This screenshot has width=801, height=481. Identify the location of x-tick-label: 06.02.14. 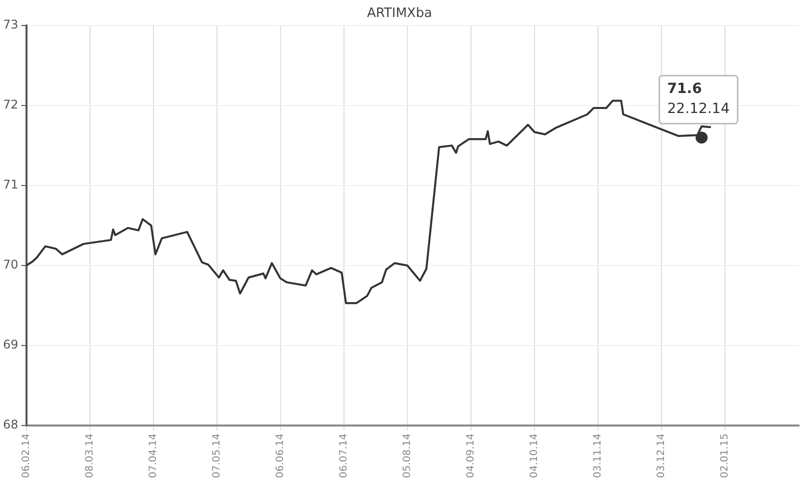
(26, 455).